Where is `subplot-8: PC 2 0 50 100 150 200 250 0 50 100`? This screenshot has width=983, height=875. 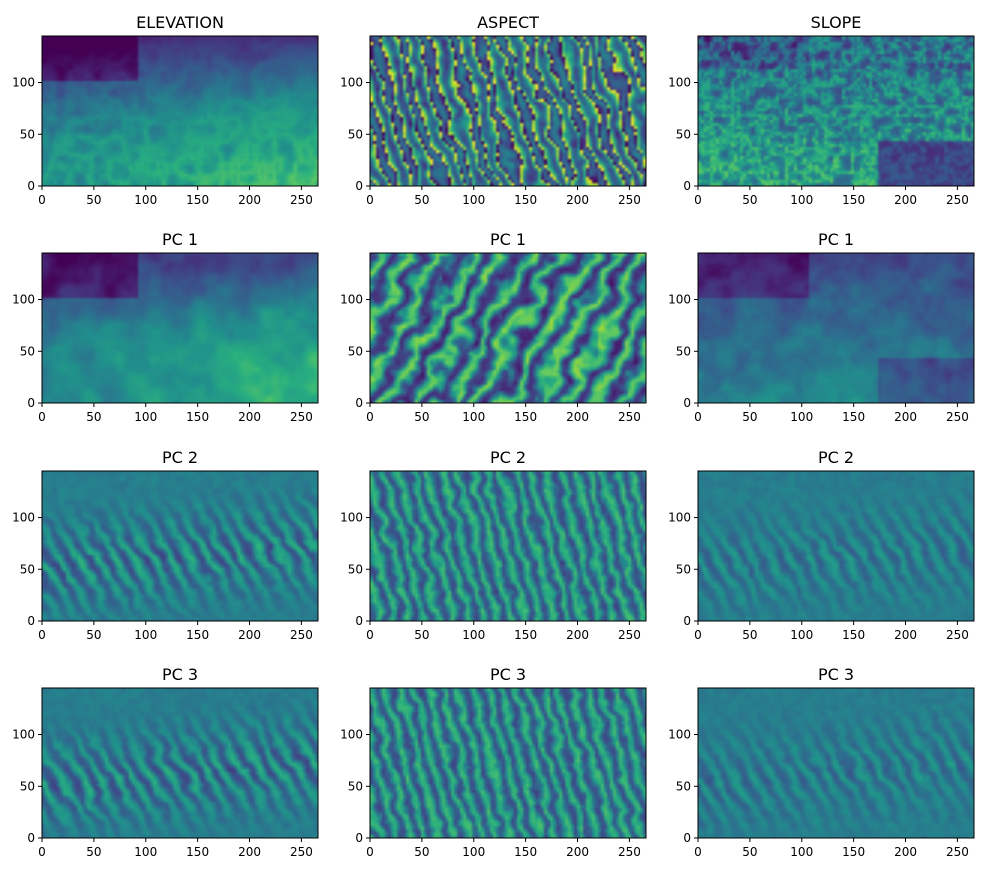
subplot-8: PC 2 0 50 100 150 200 250 0 50 100 is located at coordinates (493, 545).